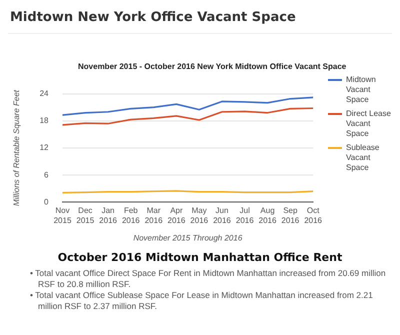 The image size is (400, 335). I want to click on y-tick-label: 18, so click(45, 121).